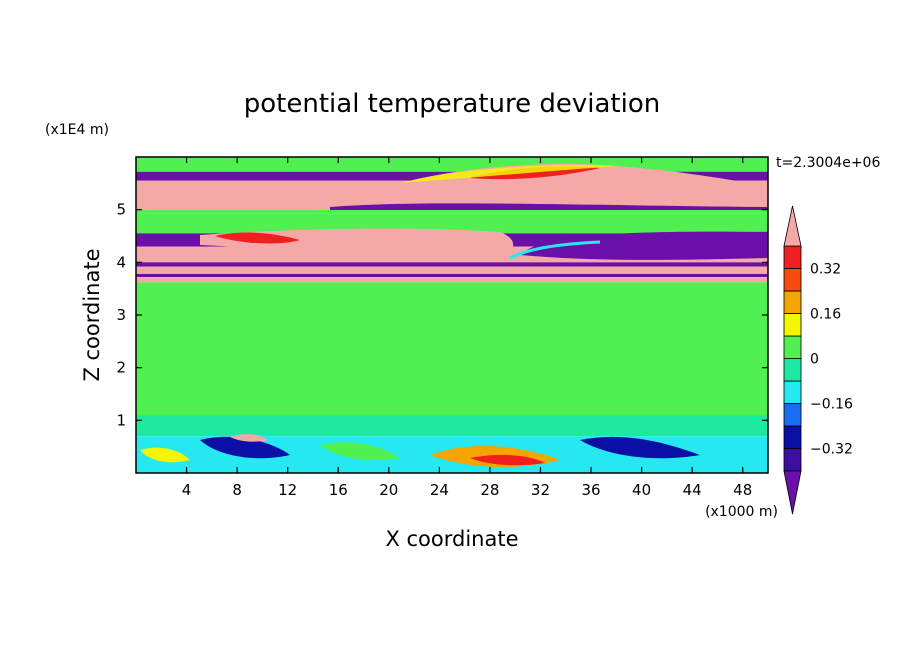 The image size is (904, 654). What do you see at coordinates (692, 490) in the screenshot?
I see `x-tick-label: 44` at bounding box center [692, 490].